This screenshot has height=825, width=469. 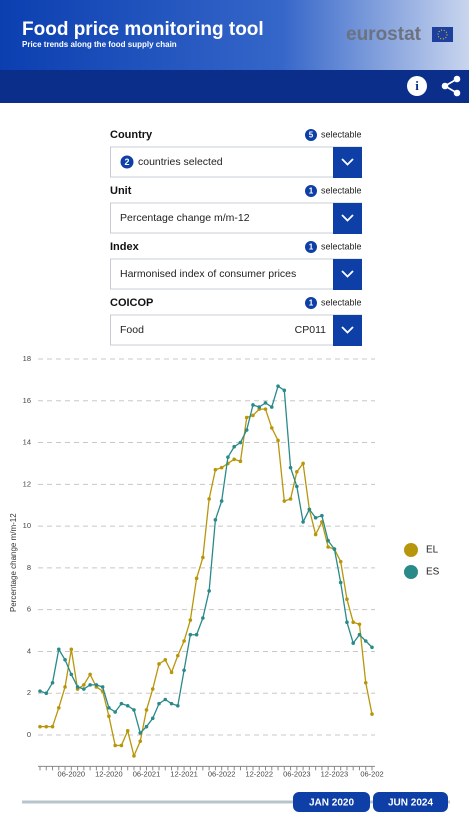 I want to click on header-banner, so click(x=234, y=35).